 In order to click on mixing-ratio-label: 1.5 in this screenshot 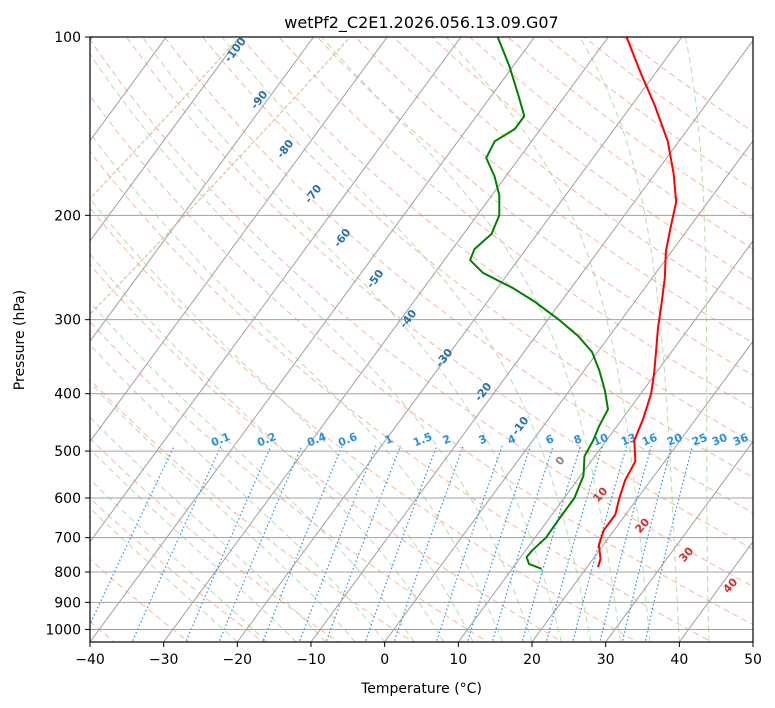, I will do `click(422, 439)`.